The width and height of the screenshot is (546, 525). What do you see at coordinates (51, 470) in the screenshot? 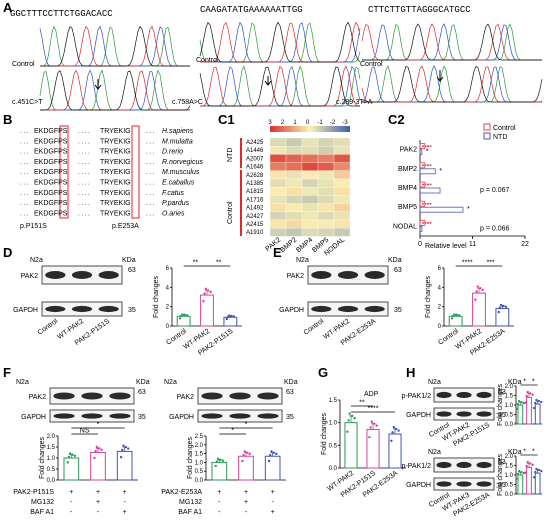
I see `y-tick-label: 0.5` at bounding box center [51, 470].